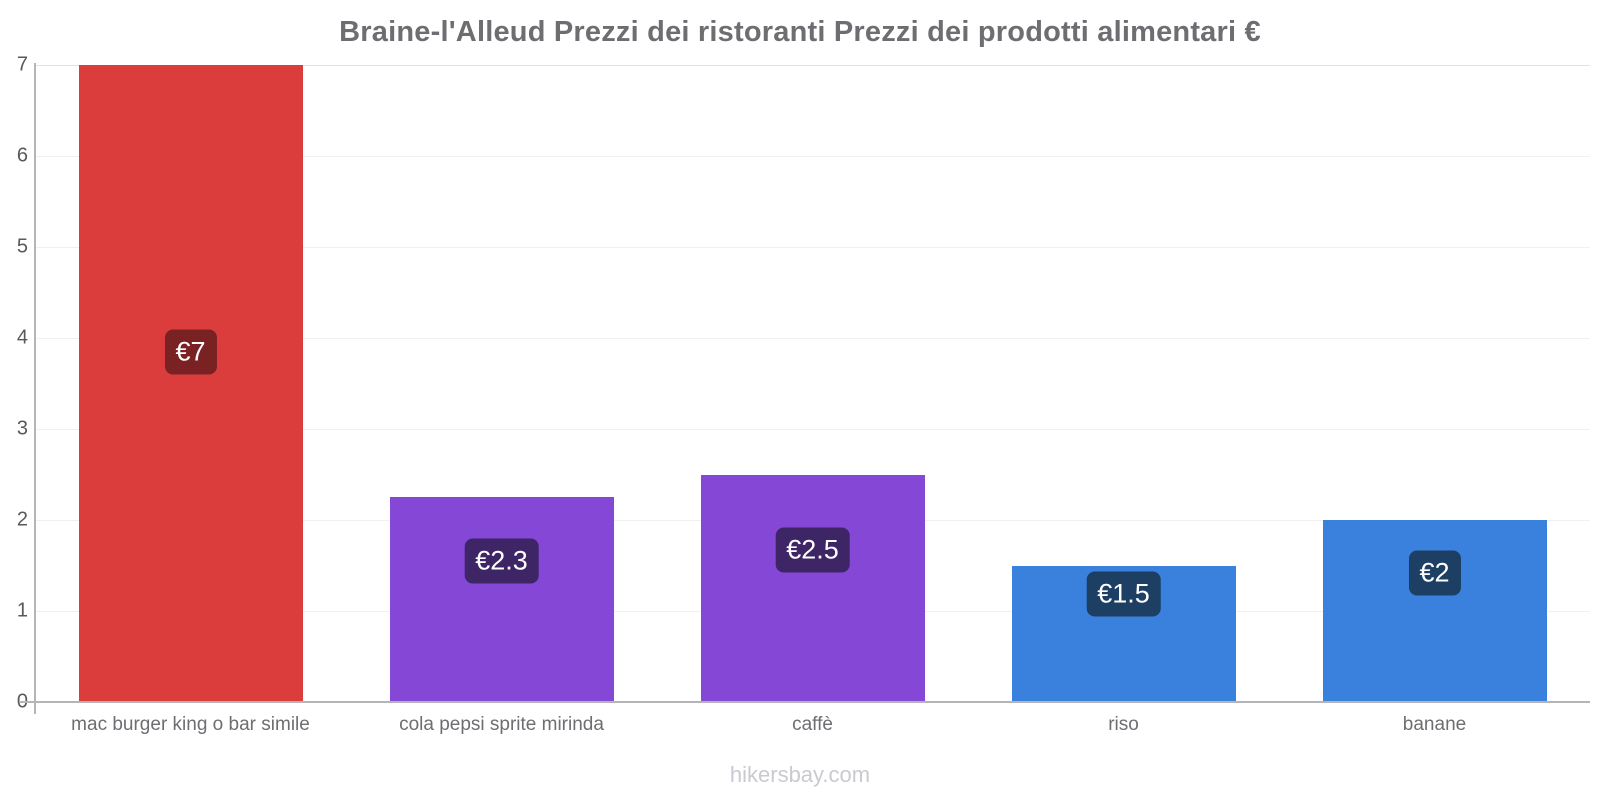  Describe the element at coordinates (812, 724) in the screenshot. I see `x-axis-label: caffè` at that location.